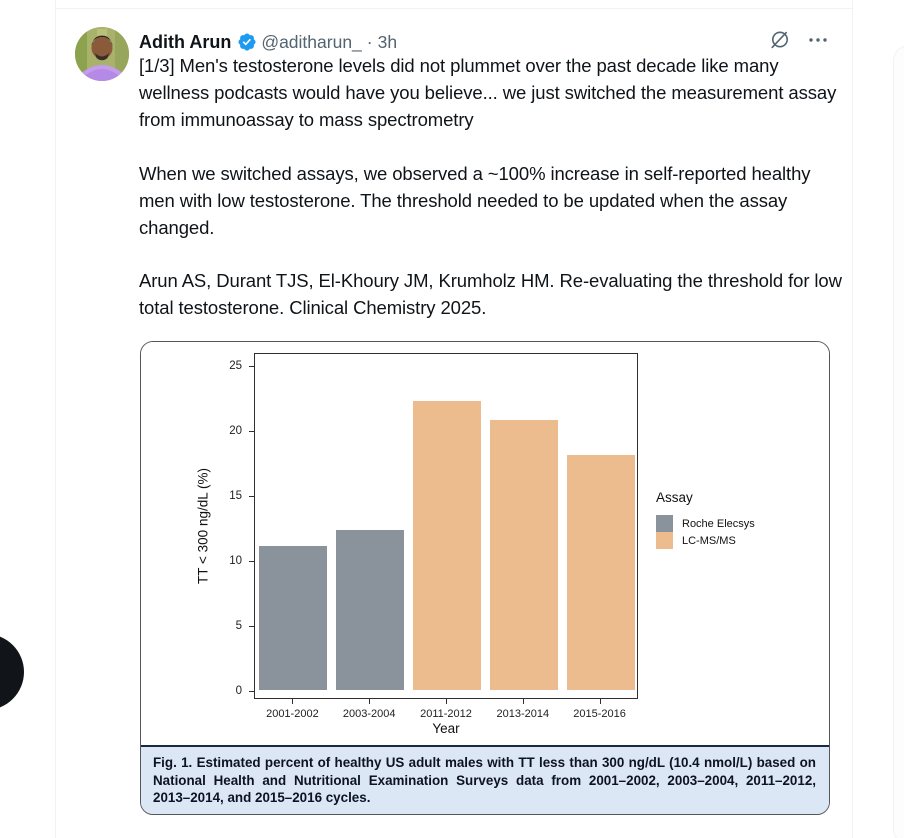 Image resolution: width=904 pixels, height=838 pixels. Describe the element at coordinates (600, 572) in the screenshot. I see `bar-2015-2016` at that location.